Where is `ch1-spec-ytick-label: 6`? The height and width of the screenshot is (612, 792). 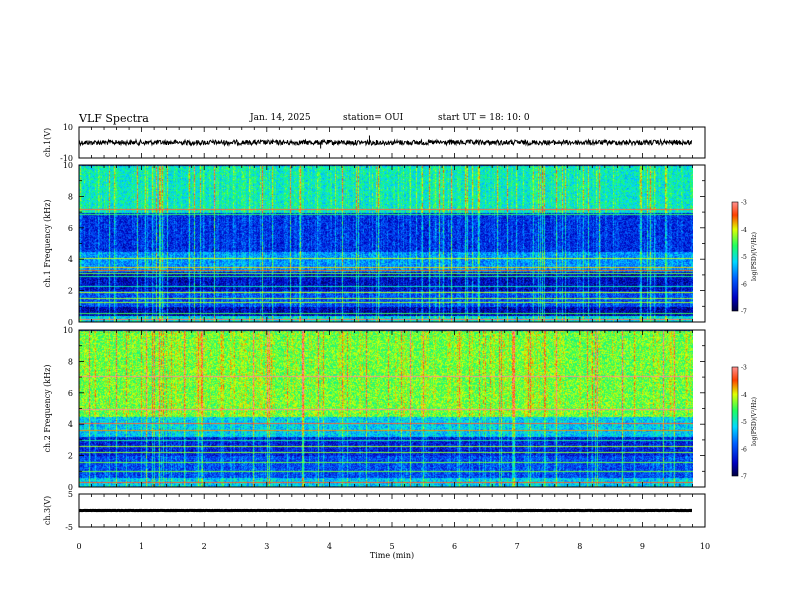 ch1-spec-ytick-label: 6 is located at coordinates (70, 228).